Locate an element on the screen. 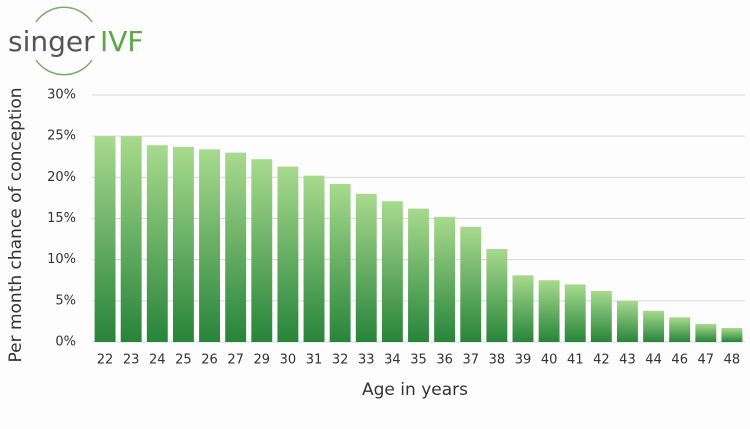 This screenshot has width=750, height=429. y-axis-label: Per month chance of conception is located at coordinates (16, 224).